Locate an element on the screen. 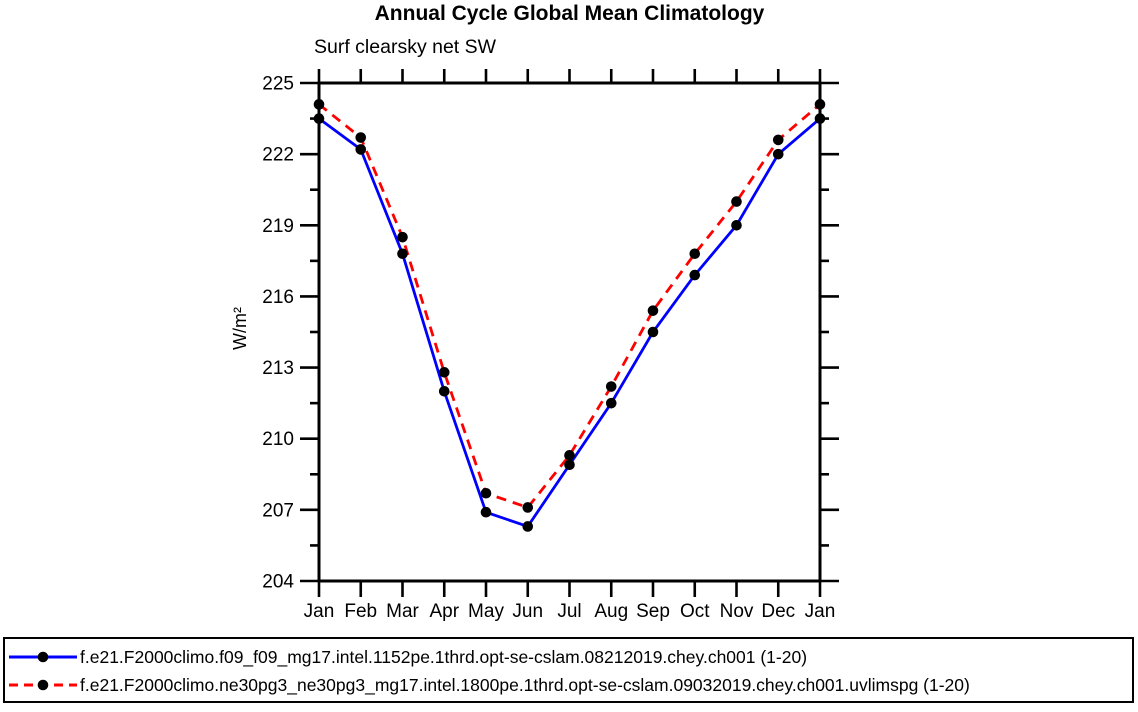  y-tick-labels: 204 207 210 213 216 219 222 225 is located at coordinates (278, 333).